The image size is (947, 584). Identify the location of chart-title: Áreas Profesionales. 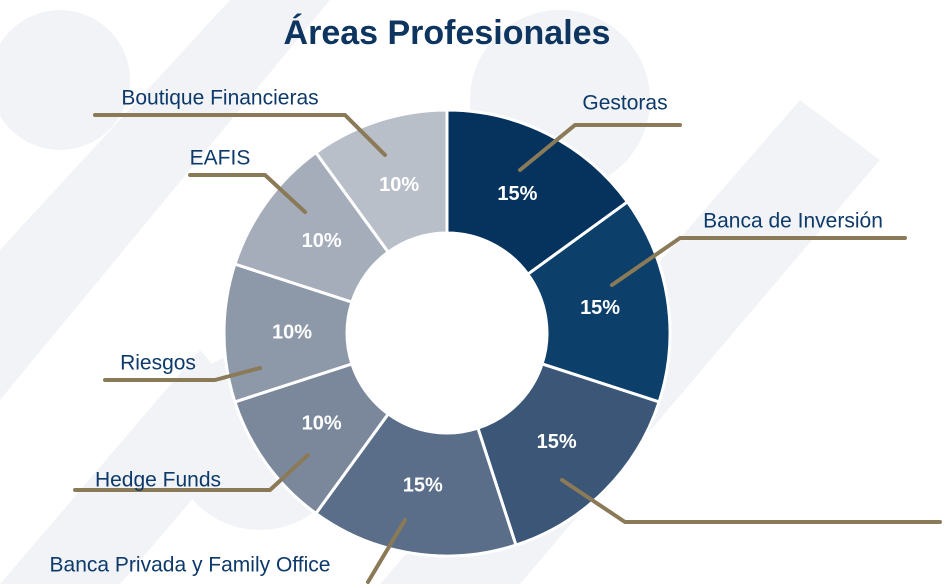
(447, 33).